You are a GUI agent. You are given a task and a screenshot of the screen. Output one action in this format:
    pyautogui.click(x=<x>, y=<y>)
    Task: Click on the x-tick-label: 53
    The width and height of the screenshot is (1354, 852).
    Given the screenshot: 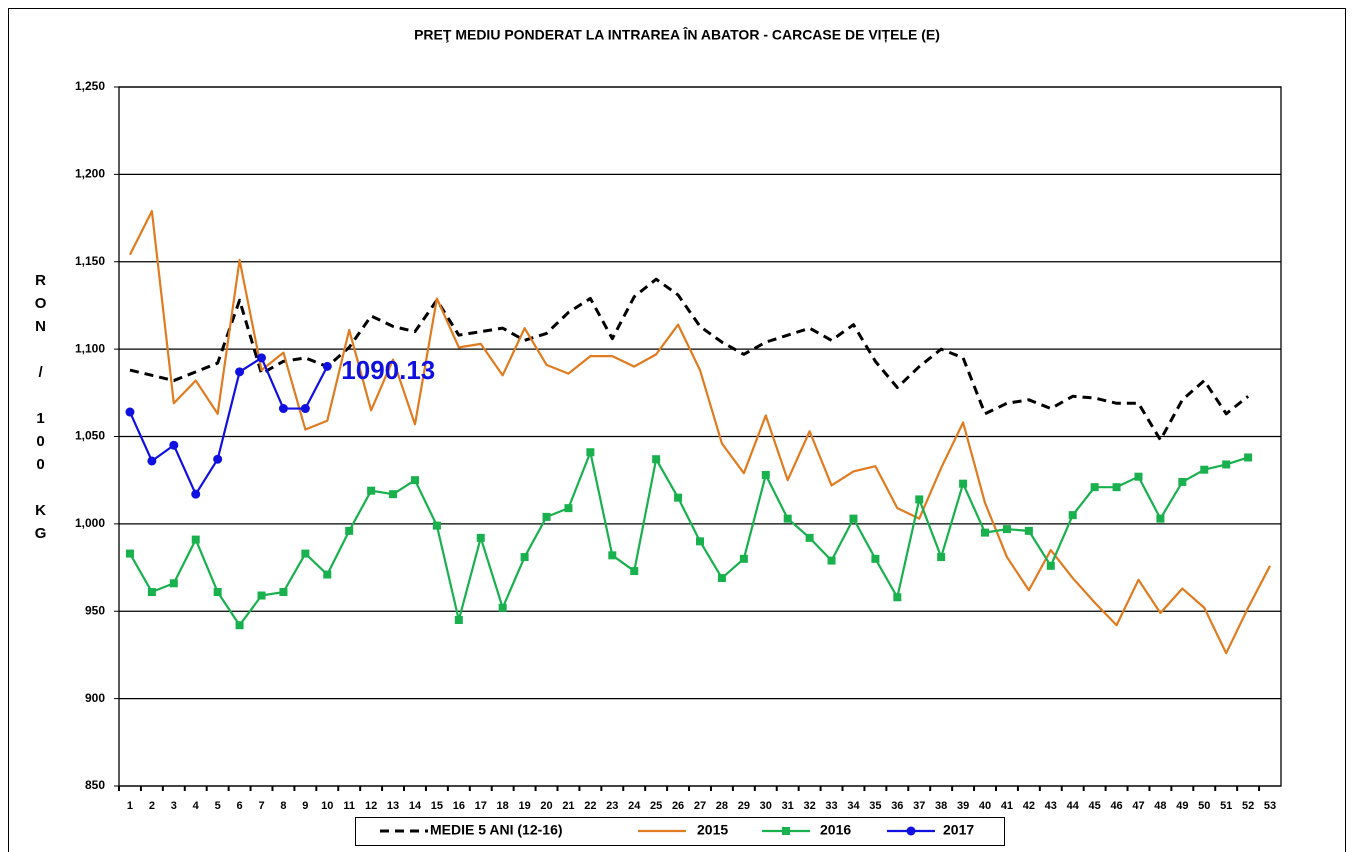 What is the action you would take?
    pyautogui.click(x=1270, y=806)
    